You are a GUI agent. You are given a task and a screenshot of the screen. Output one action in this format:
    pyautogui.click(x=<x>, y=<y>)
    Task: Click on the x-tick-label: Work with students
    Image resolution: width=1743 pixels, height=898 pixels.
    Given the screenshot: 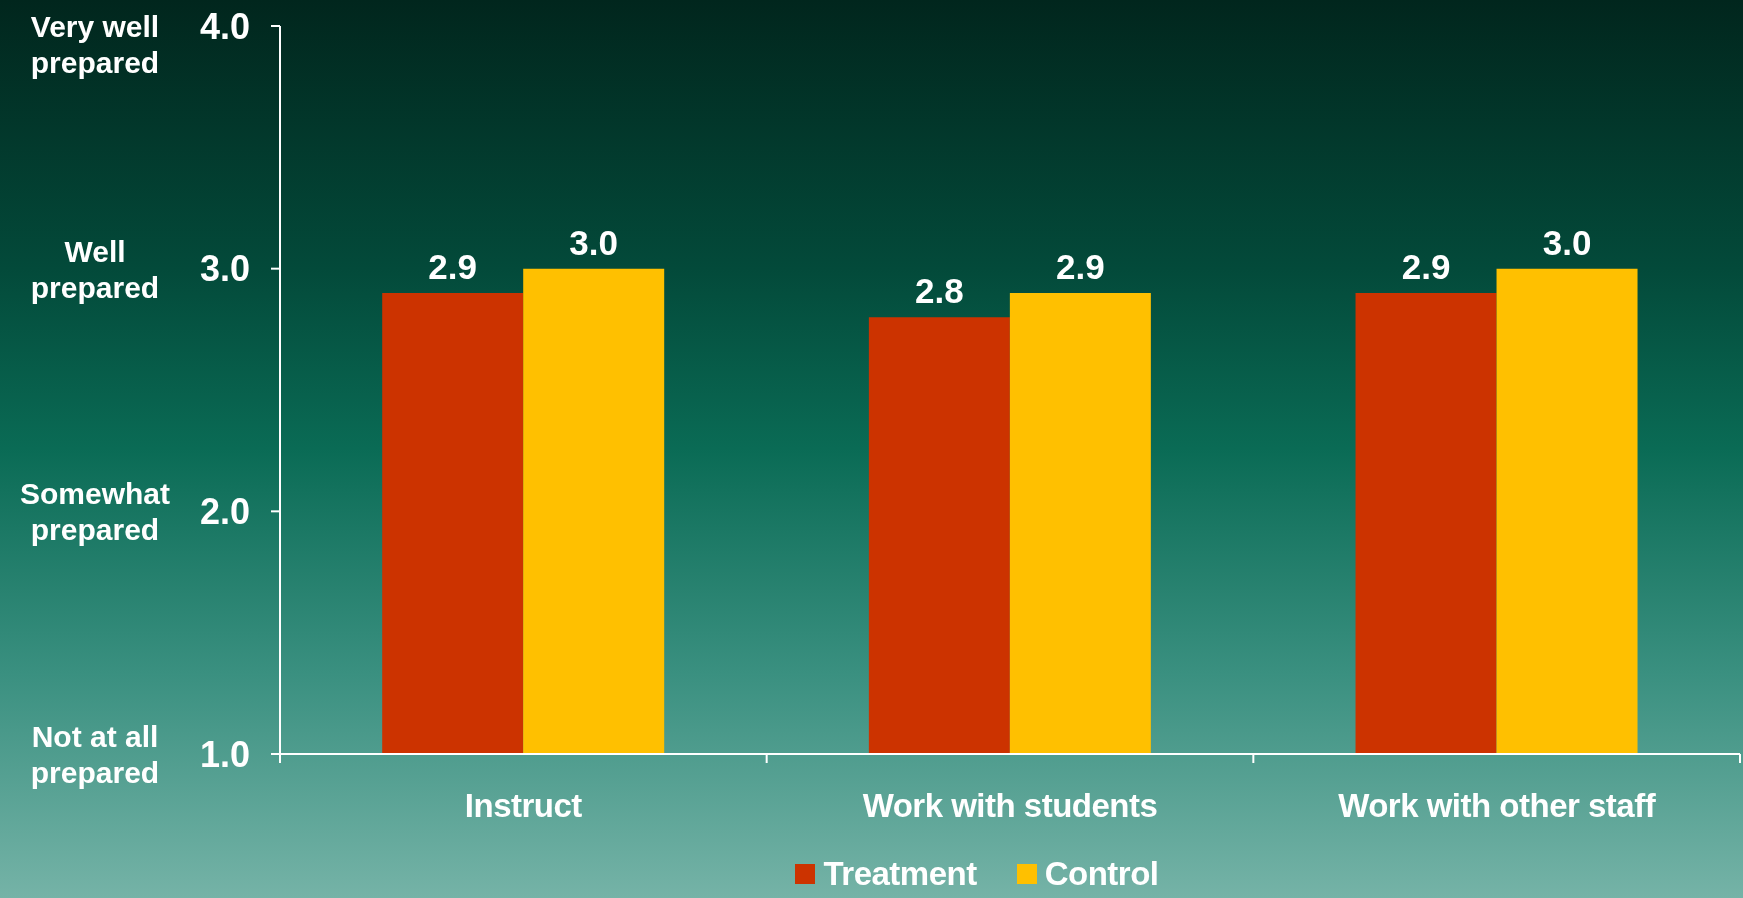 What is the action you would take?
    pyautogui.click(x=1010, y=805)
    